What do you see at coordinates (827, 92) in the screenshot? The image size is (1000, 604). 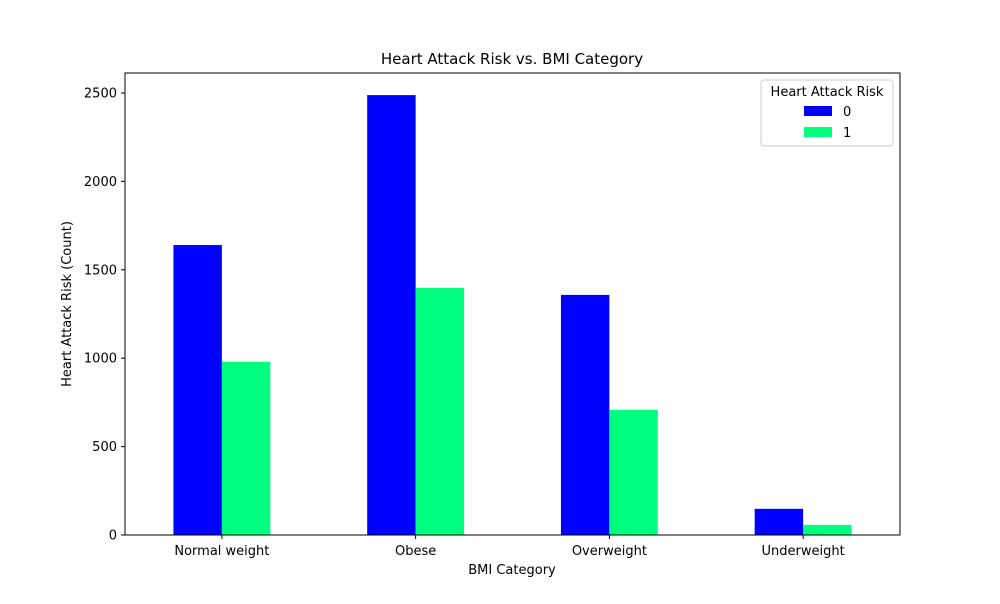 I see `legend-title: Heart Attack Risk` at bounding box center [827, 92].